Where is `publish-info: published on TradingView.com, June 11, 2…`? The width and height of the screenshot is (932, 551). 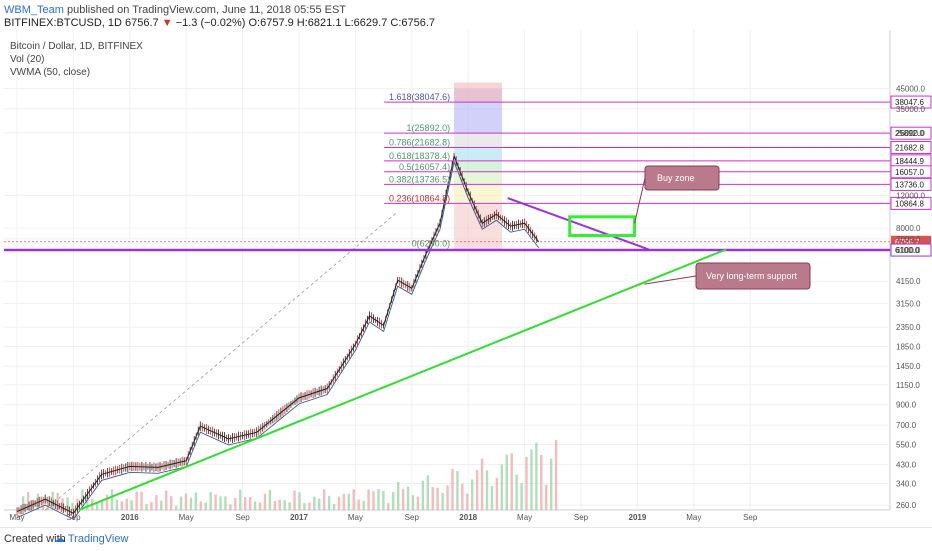
publish-info: published on TradingView.com, June 11, 2… is located at coordinates (206, 10).